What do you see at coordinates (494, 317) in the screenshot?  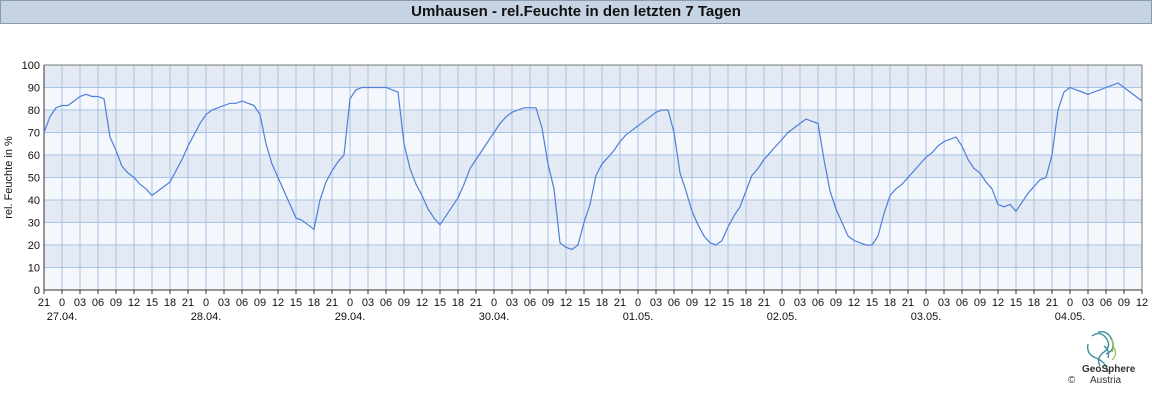 I see `date-label: 30.04.` at bounding box center [494, 317].